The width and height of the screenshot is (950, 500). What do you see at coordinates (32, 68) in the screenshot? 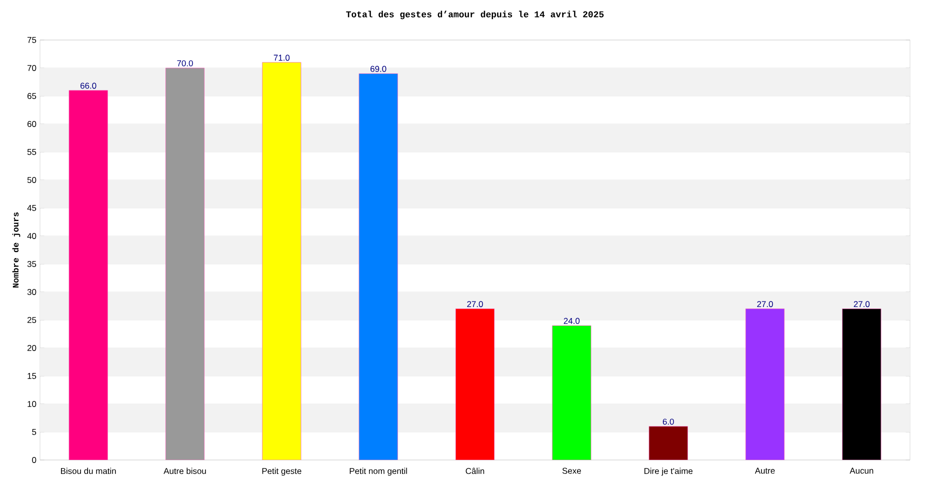
I see `y-tick-label: 70` at bounding box center [32, 68].